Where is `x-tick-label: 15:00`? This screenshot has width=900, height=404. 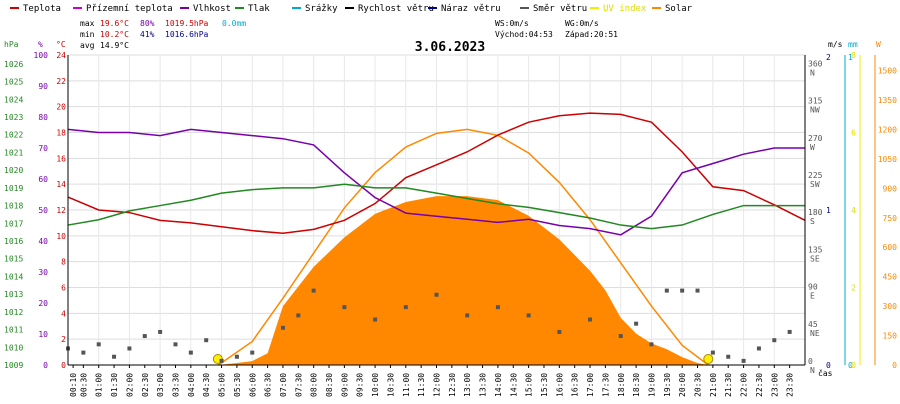
x-tick-label: 15:00 is located at coordinates (529, 385).